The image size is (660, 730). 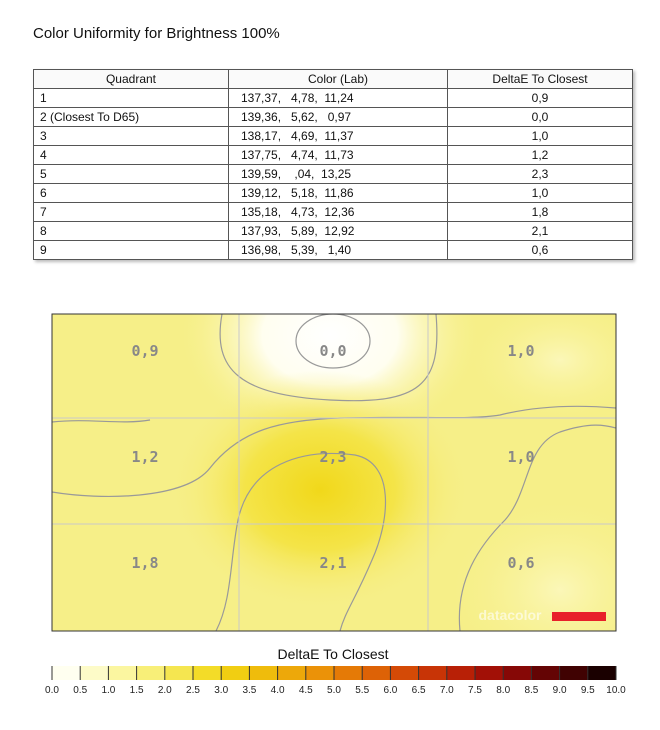 What do you see at coordinates (332, 654) in the screenshot?
I see `colorbar-title: DeltaE To Closest` at bounding box center [332, 654].